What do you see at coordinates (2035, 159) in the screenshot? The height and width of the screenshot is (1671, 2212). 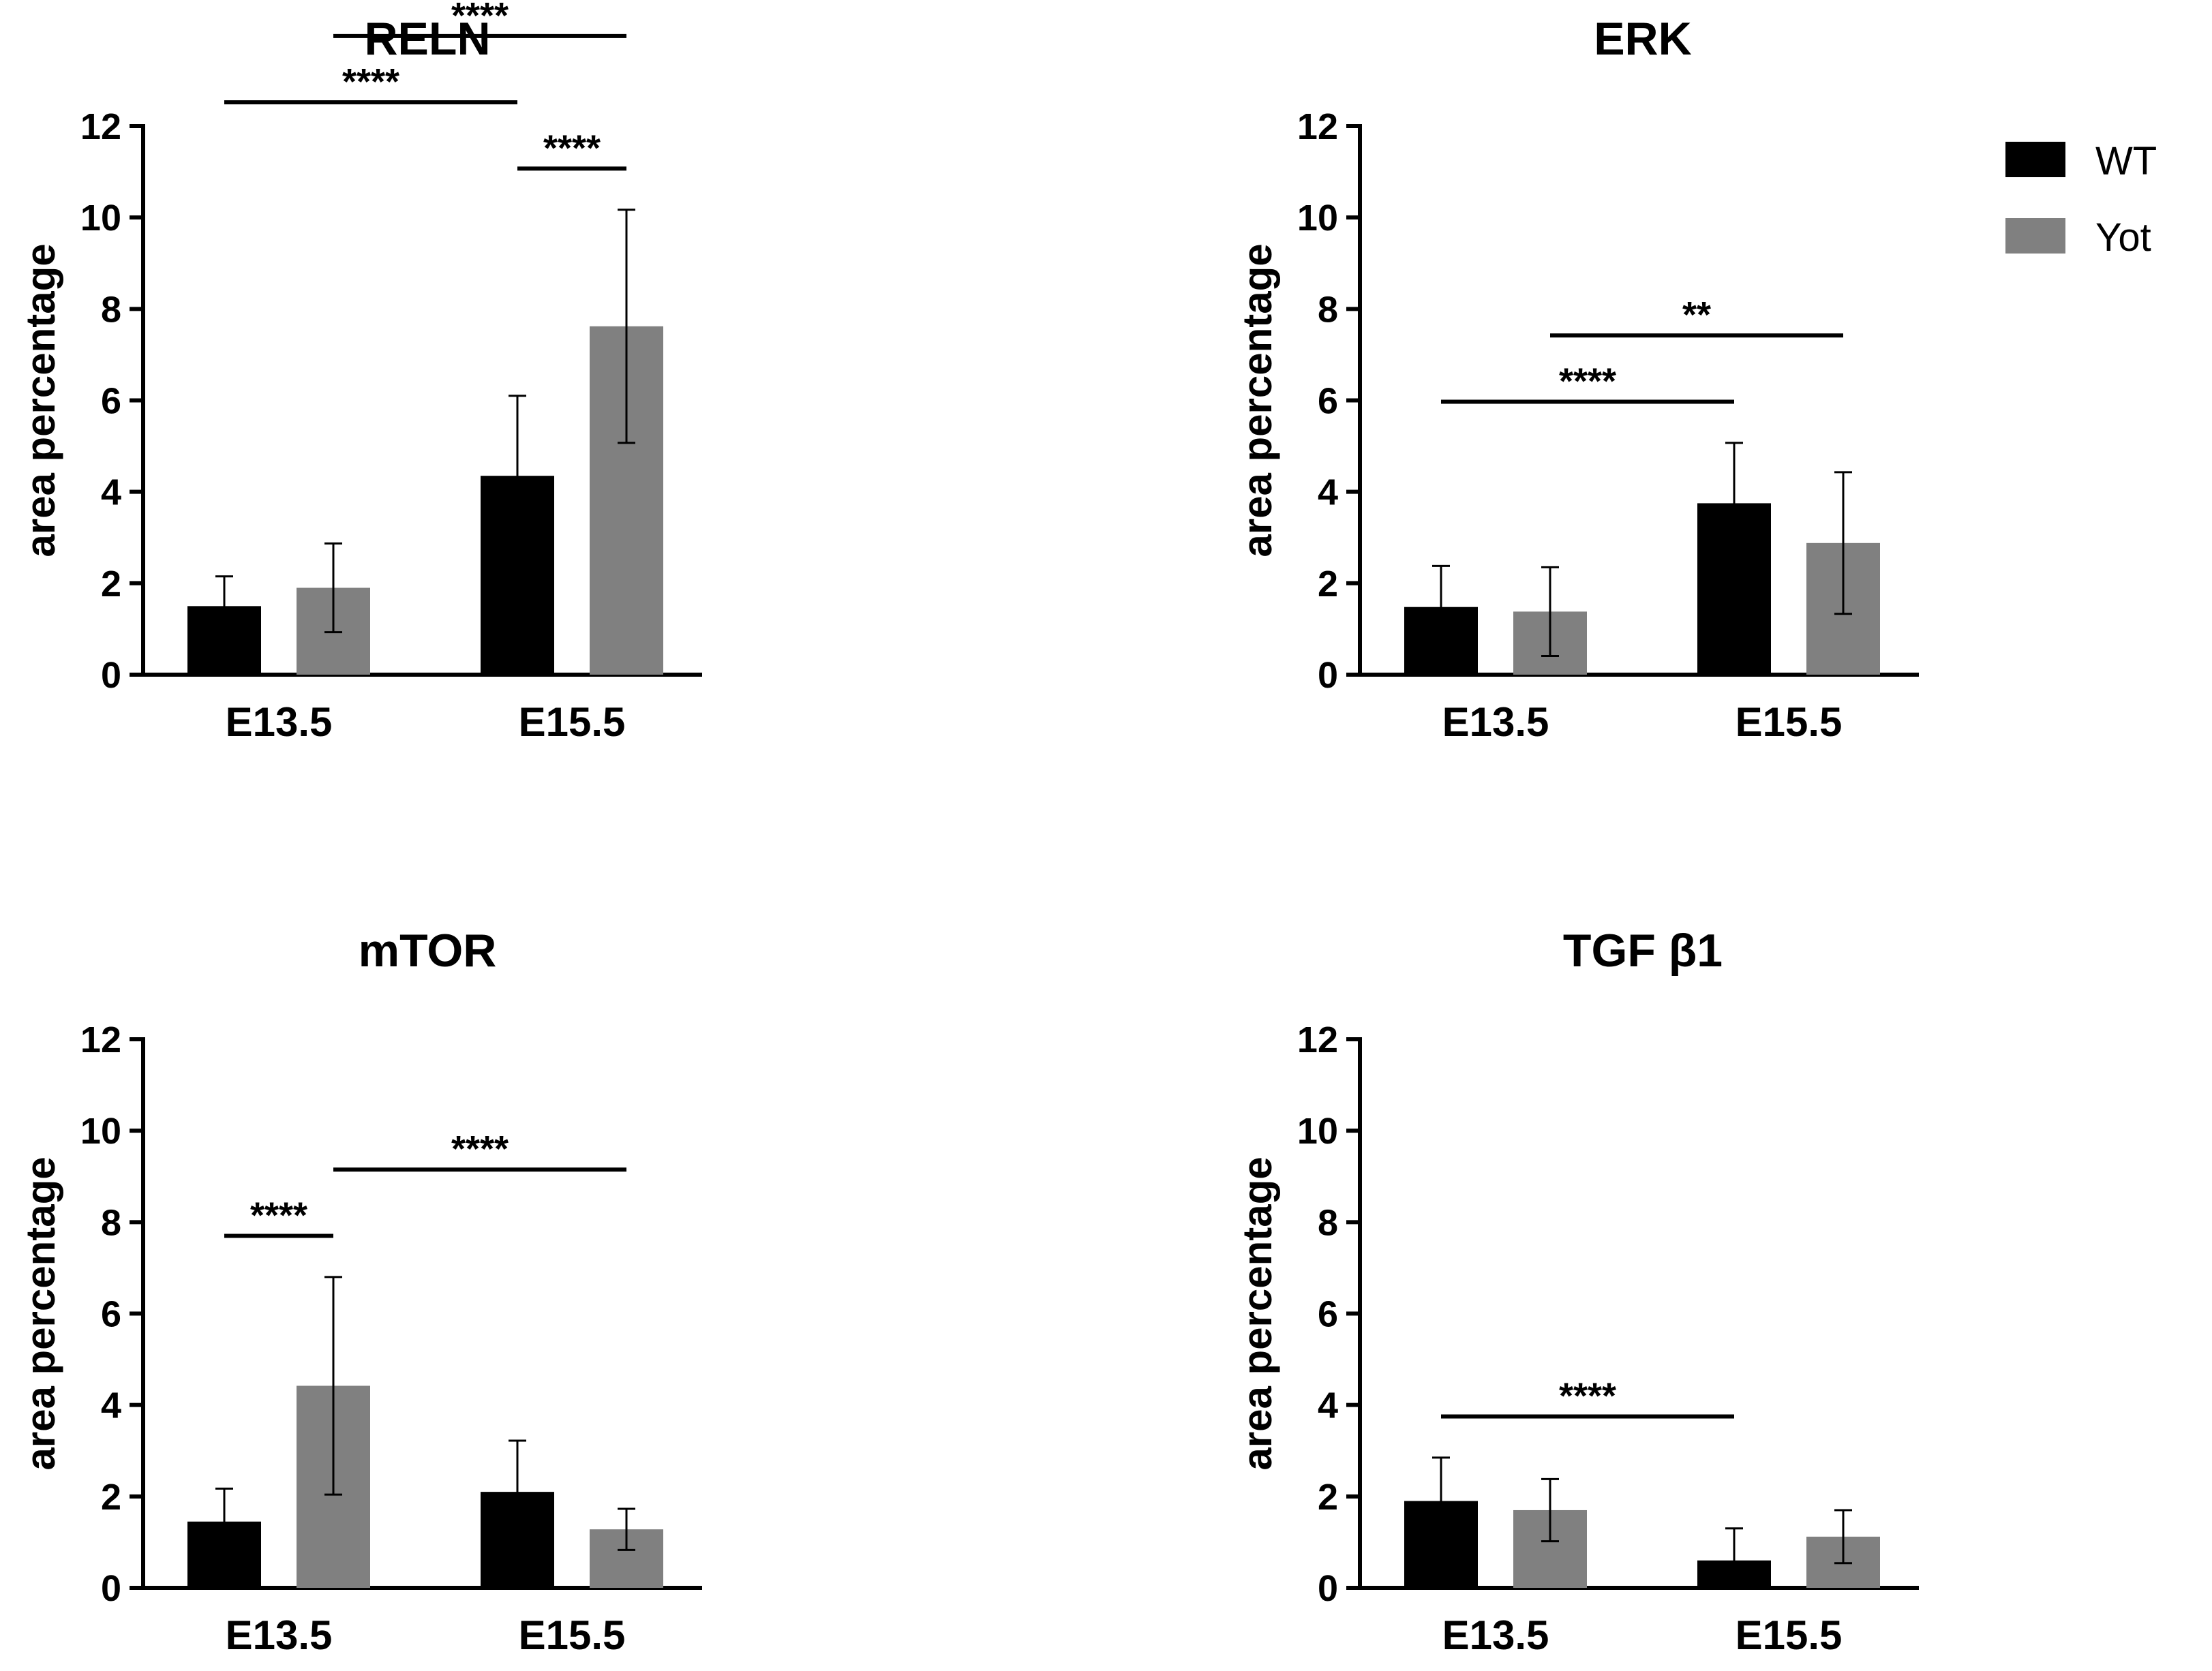 I see `legend-swatch-wt` at bounding box center [2035, 159].